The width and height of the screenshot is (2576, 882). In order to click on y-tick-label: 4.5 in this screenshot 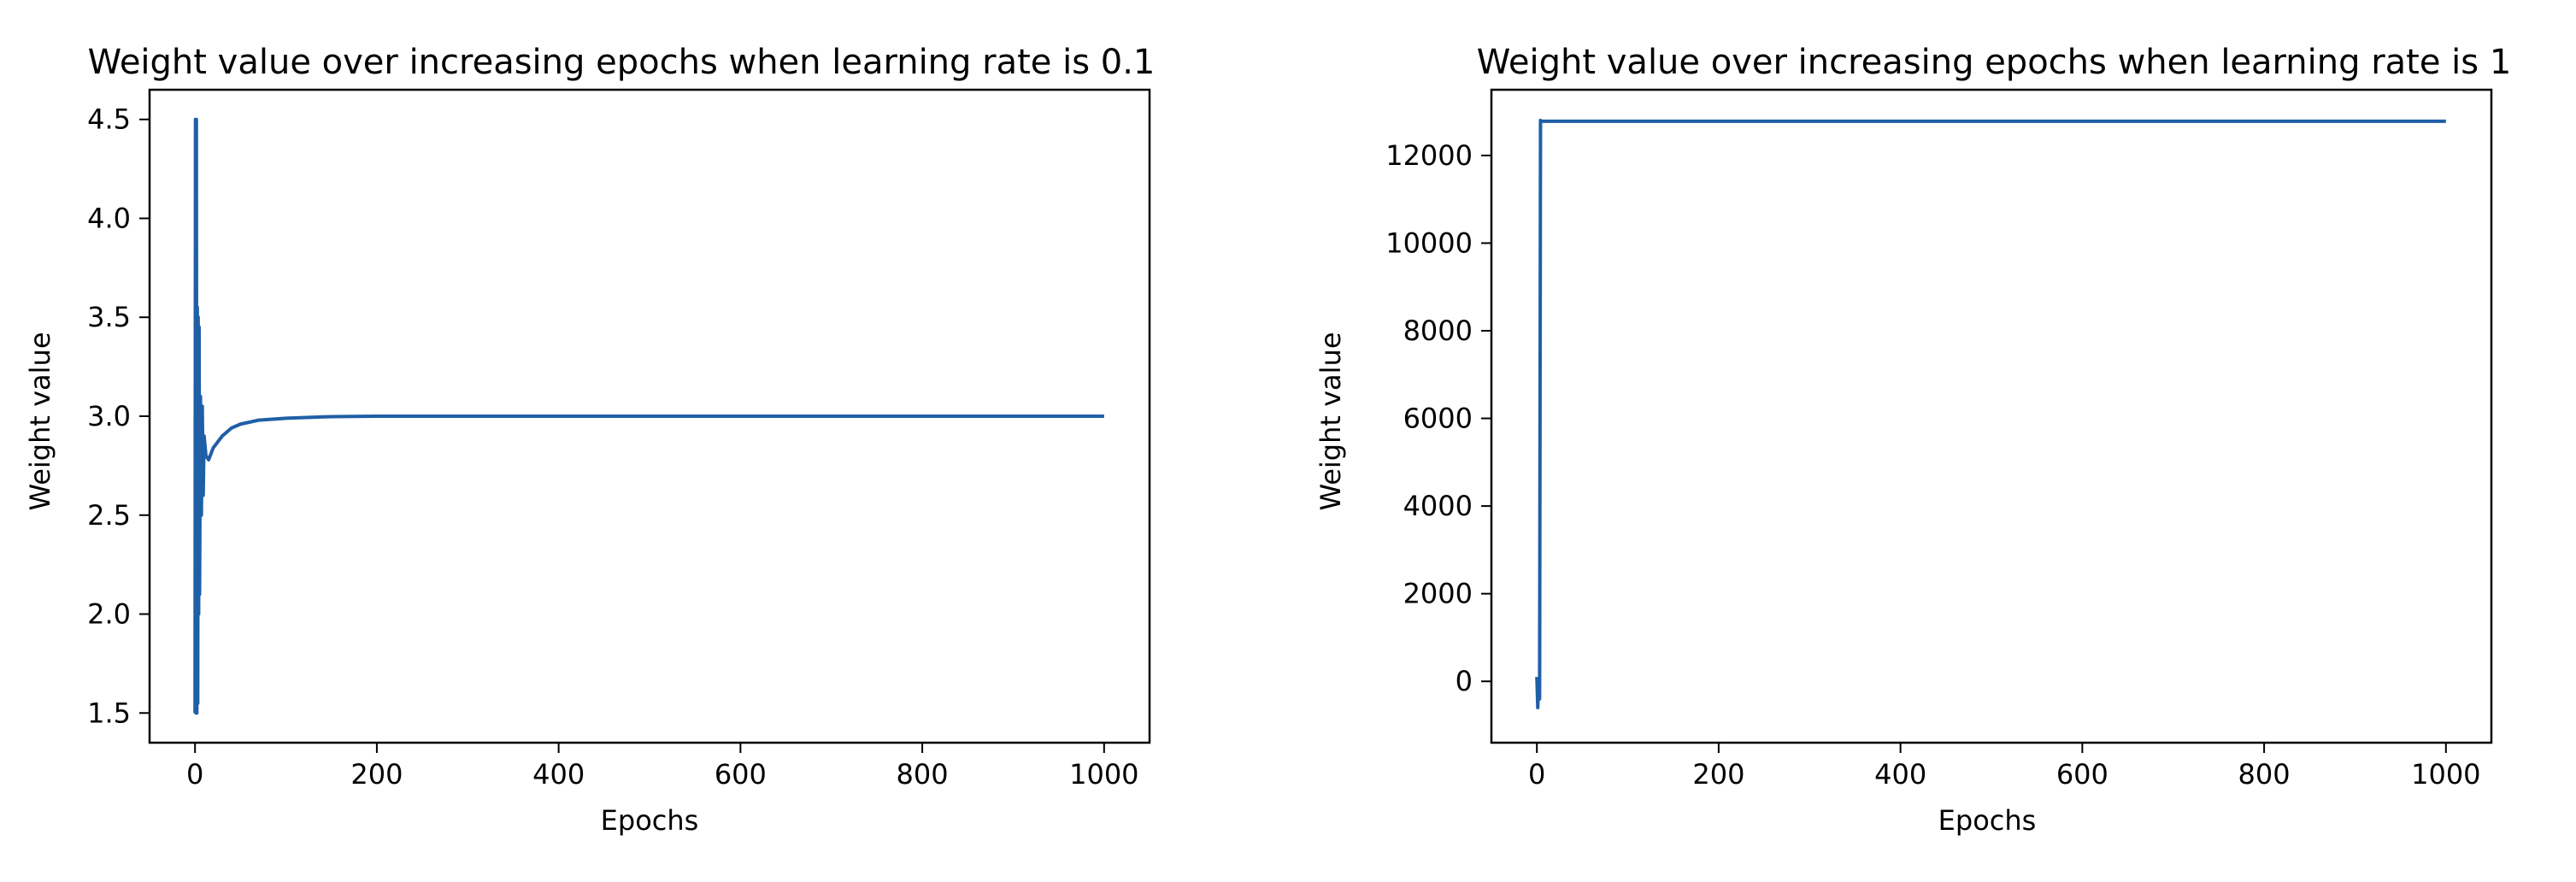, I will do `click(109, 119)`.